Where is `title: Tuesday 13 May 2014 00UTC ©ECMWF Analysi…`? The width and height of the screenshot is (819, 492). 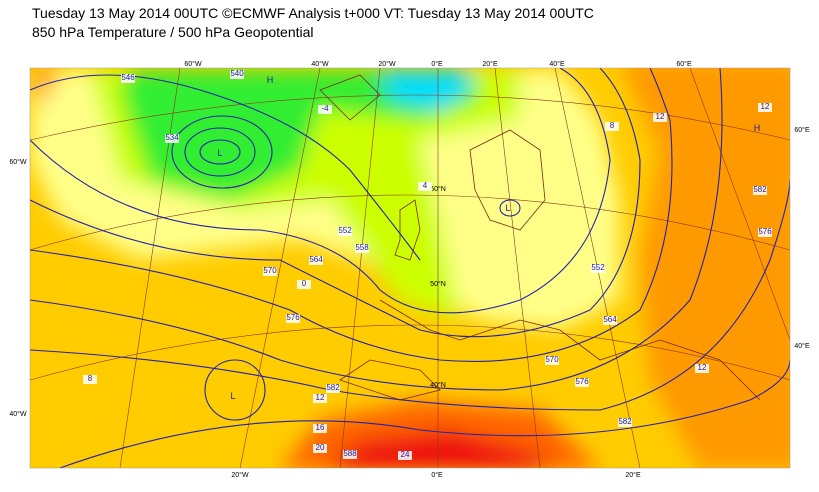 title: Tuesday 13 May 2014 00UTC ©ECMWF Analysi… is located at coordinates (313, 13).